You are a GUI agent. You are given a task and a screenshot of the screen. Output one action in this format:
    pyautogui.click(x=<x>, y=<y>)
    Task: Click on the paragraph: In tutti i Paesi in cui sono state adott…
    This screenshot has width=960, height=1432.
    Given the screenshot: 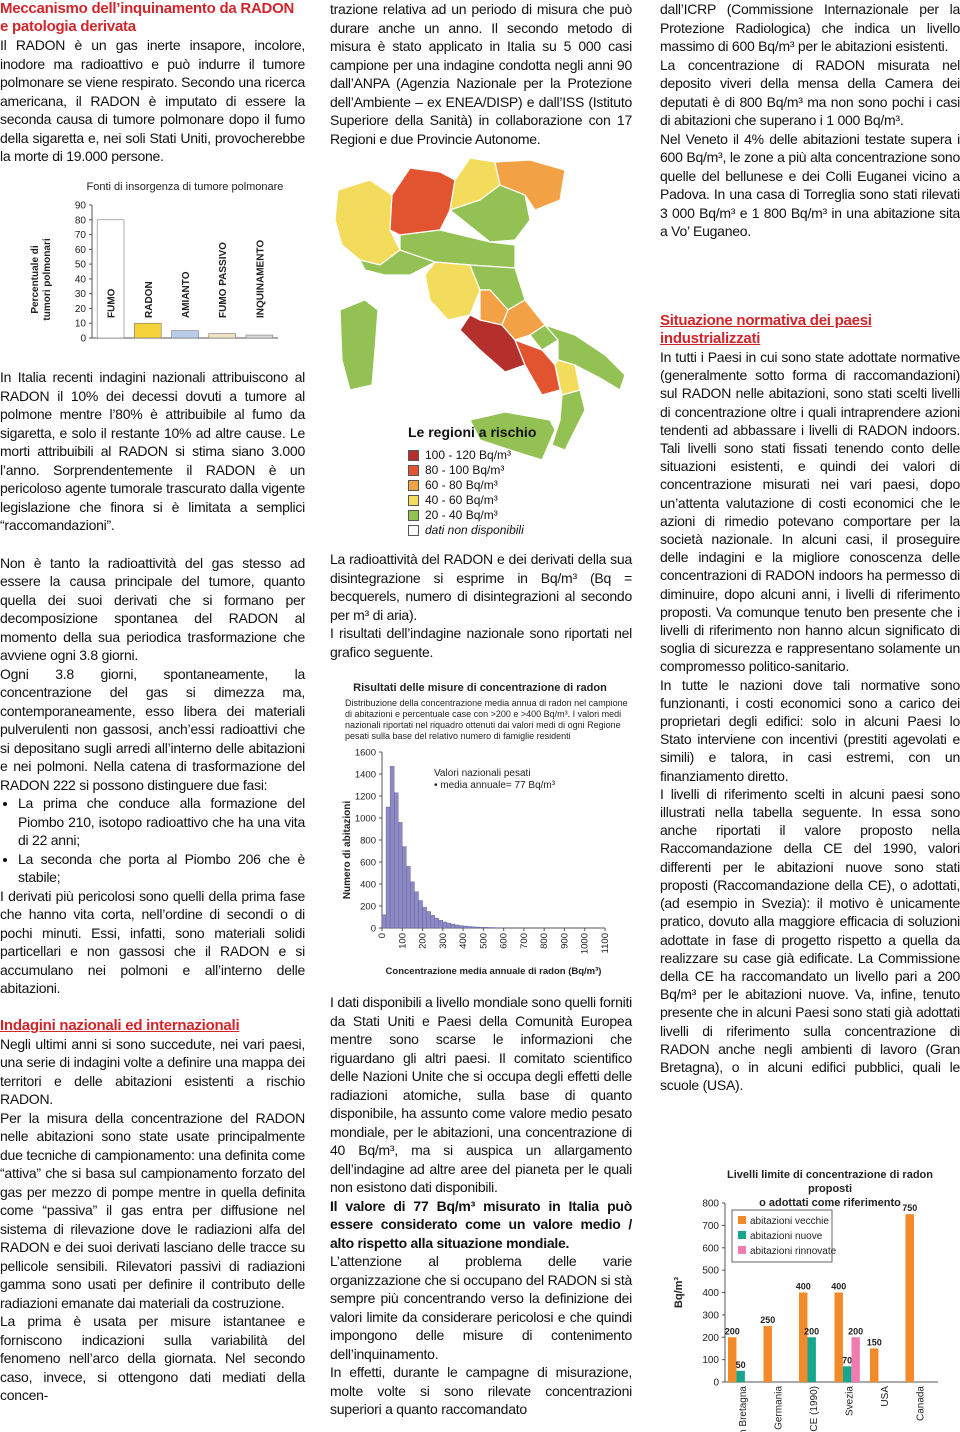 What is the action you would take?
    pyautogui.click(x=810, y=512)
    